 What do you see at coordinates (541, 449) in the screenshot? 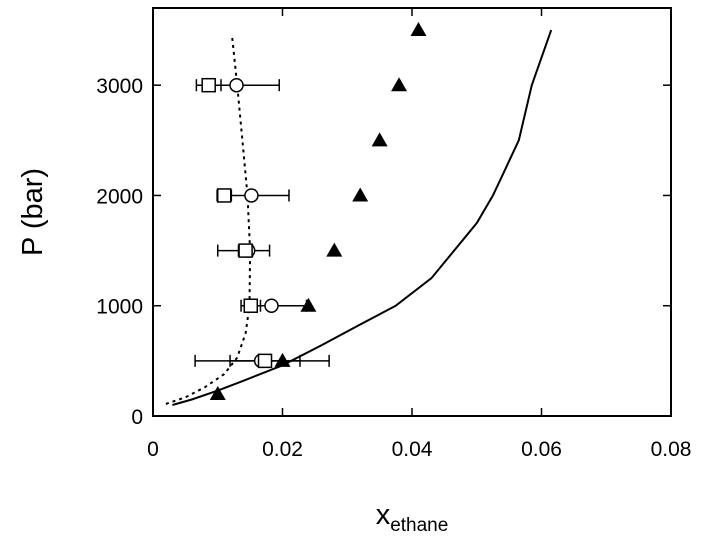
I see `x-tick-label: 0.06` at bounding box center [541, 449].